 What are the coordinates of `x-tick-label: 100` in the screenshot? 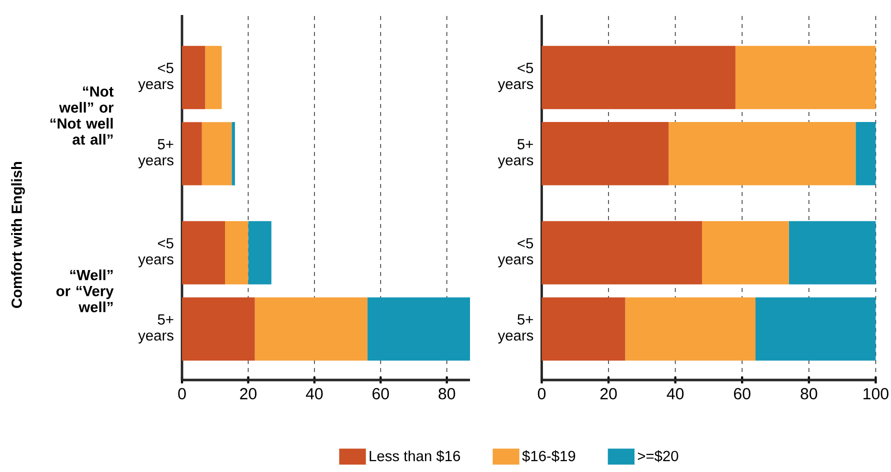 It's located at (876, 394).